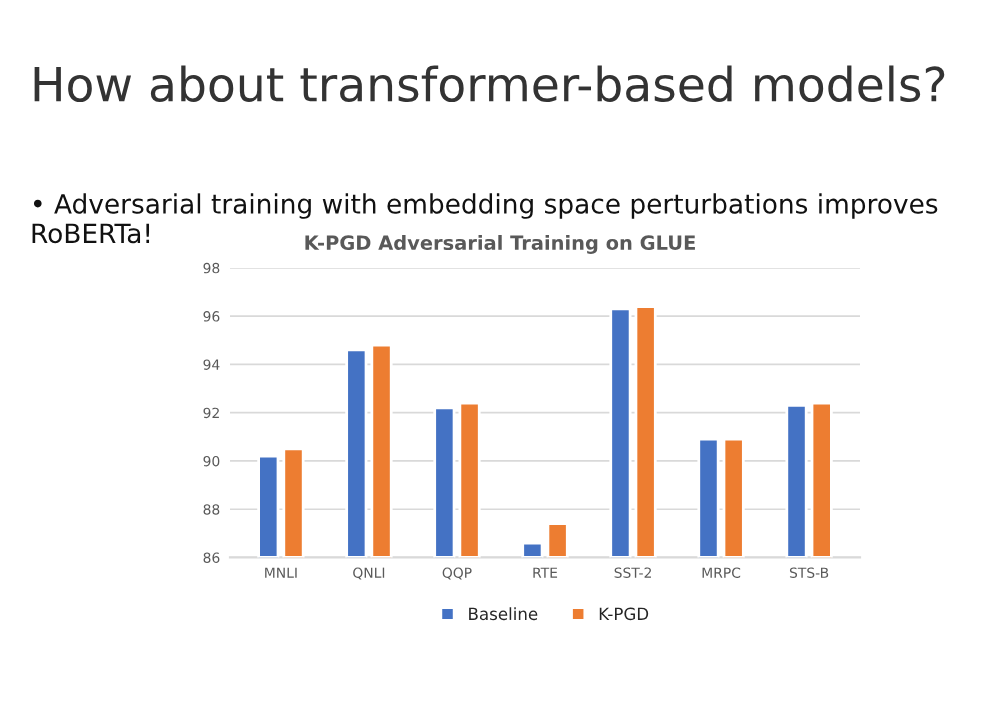  Describe the element at coordinates (500, 244) in the screenshot. I see `text: K-PGD Adversarial Training on GLUE` at that location.